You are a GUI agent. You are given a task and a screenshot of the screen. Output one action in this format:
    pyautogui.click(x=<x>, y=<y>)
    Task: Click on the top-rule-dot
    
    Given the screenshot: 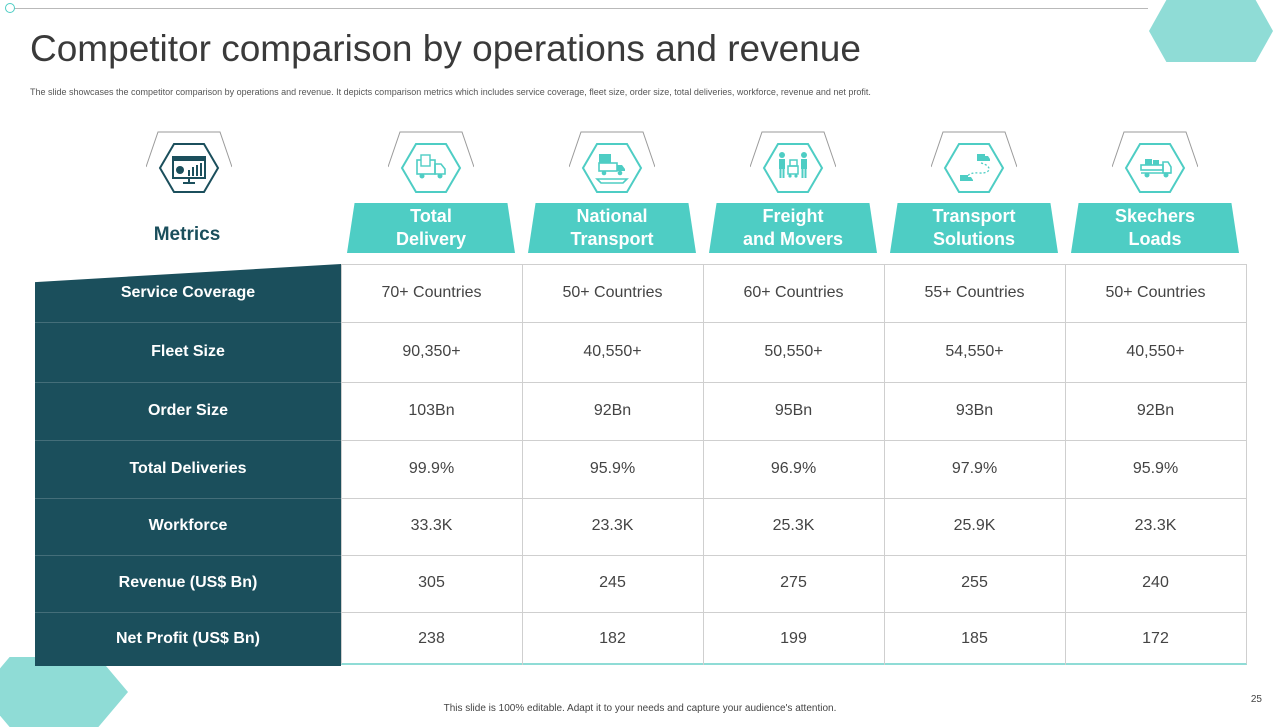 What is the action you would take?
    pyautogui.click(x=10, y=8)
    